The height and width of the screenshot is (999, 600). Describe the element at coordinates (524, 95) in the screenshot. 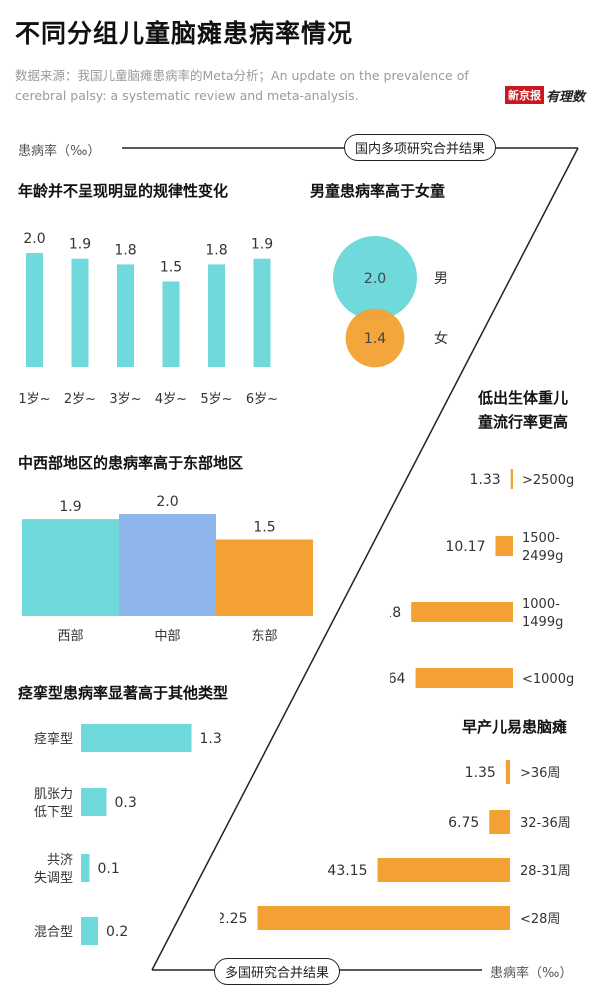

I see `logo-newspaper: 新京报` at that location.